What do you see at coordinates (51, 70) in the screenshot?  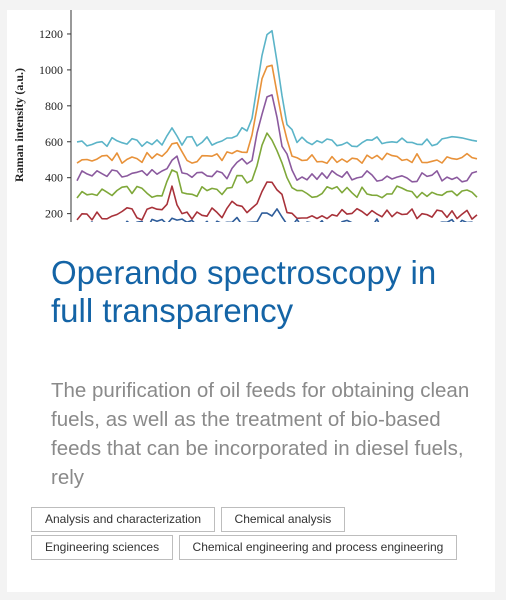 I see `y-tick-label: 1000` at bounding box center [51, 70].